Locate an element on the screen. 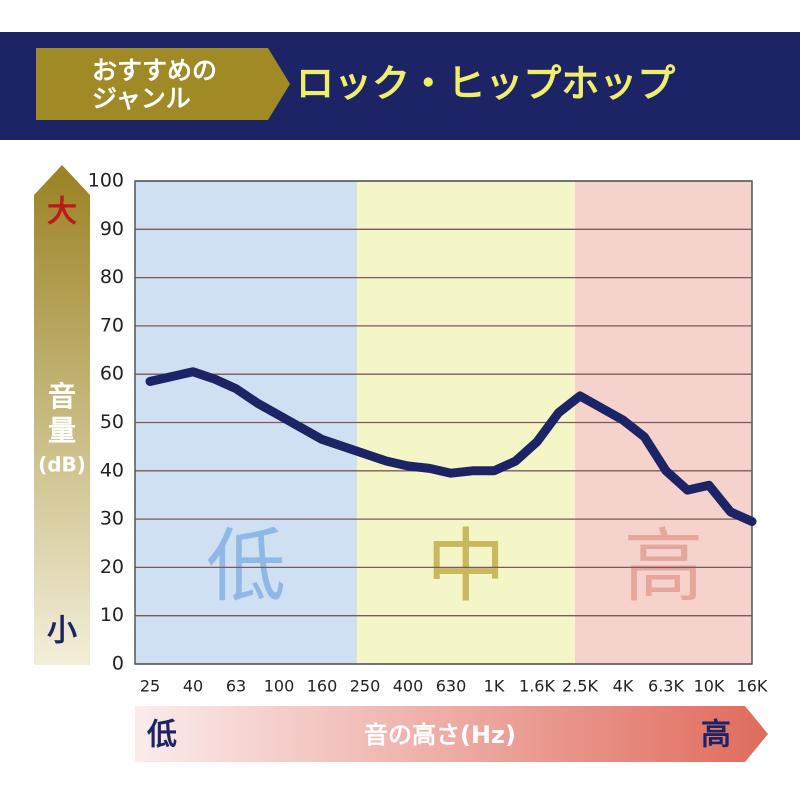 The image size is (800, 800). y-tick-label: 60 is located at coordinates (112, 374).